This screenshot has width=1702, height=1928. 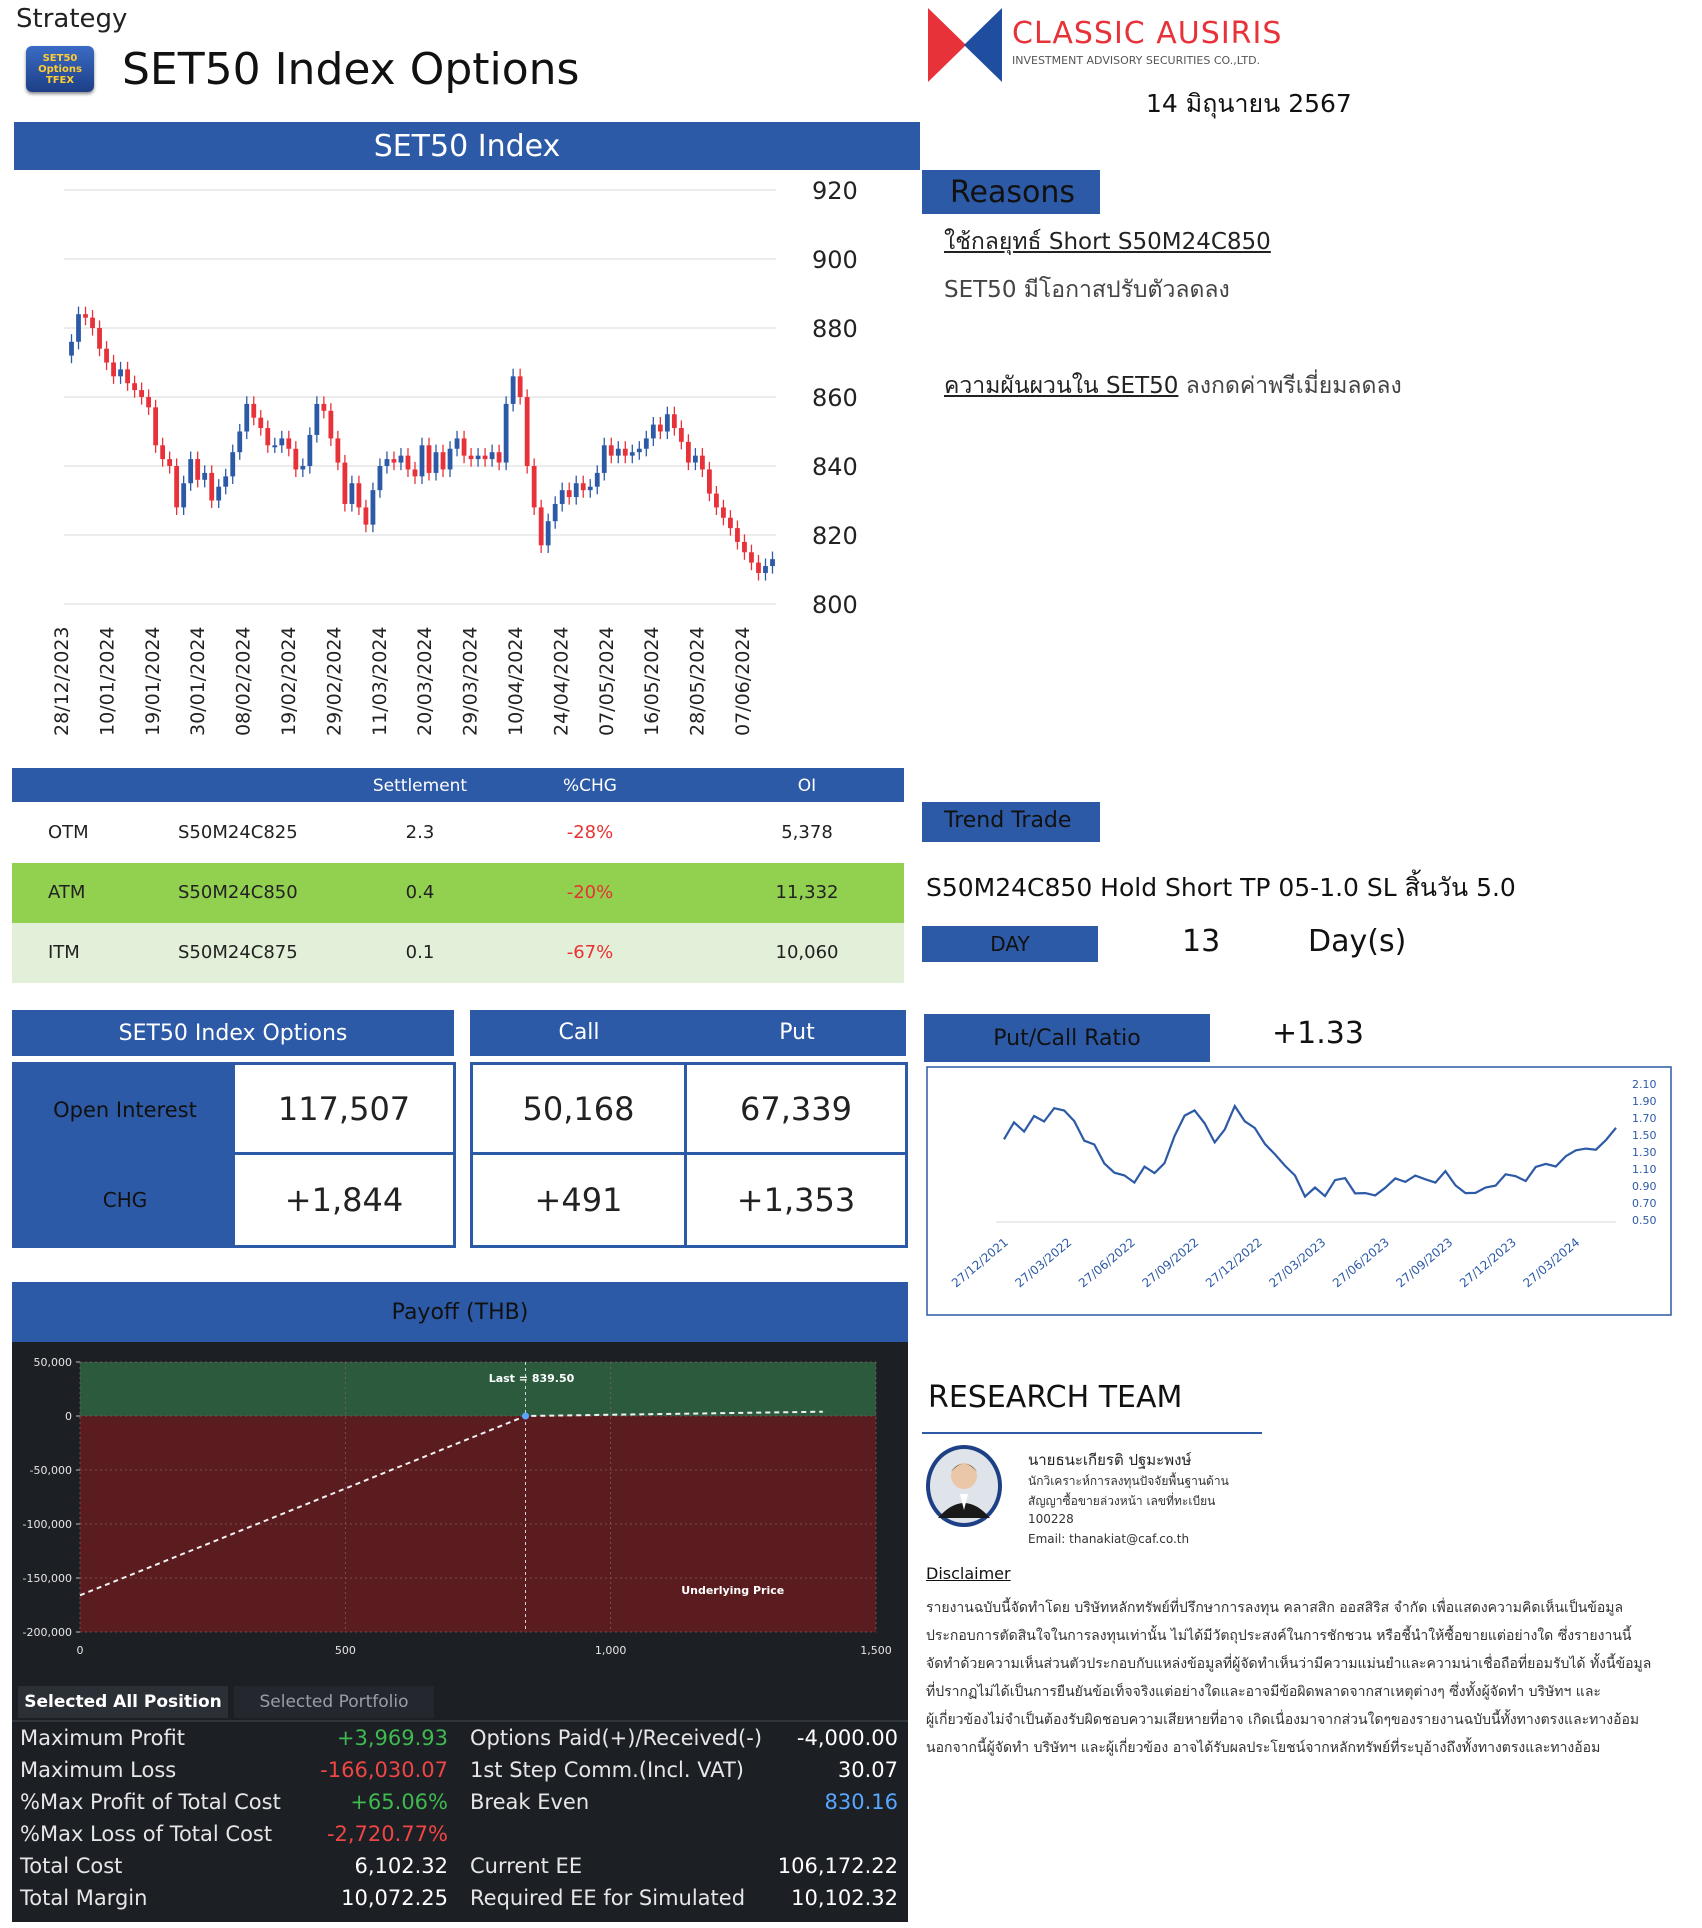 I want to click on analyst-reg: 100228, so click(x=1051, y=1519).